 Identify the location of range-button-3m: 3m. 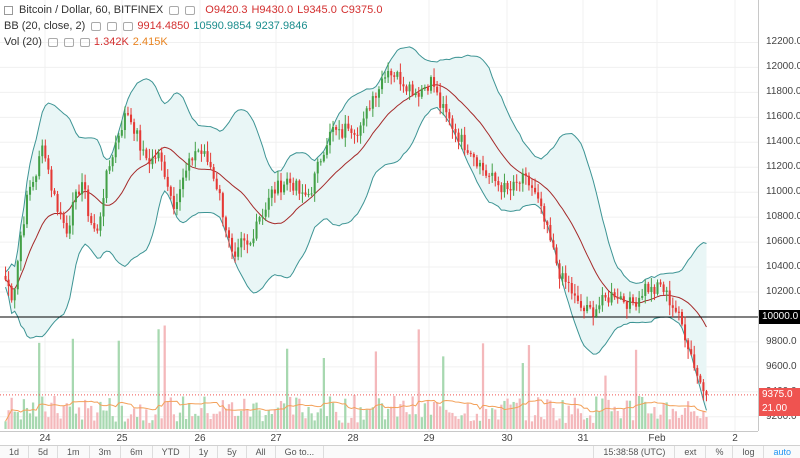
(106, 452).